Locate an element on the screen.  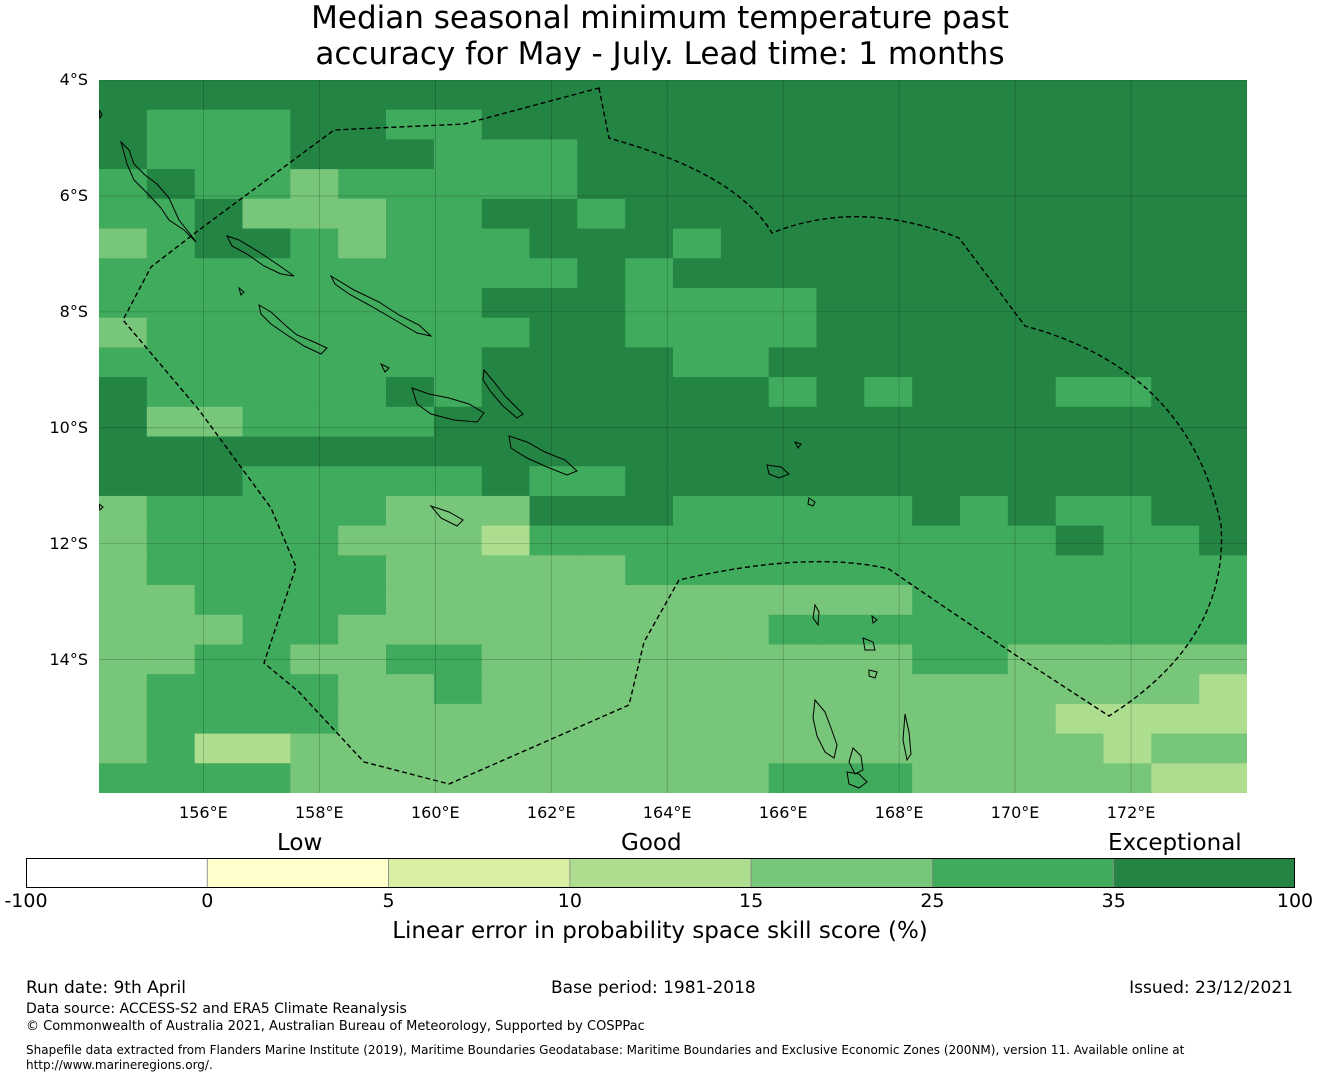
colorbar-segment is located at coordinates (1023, 873).